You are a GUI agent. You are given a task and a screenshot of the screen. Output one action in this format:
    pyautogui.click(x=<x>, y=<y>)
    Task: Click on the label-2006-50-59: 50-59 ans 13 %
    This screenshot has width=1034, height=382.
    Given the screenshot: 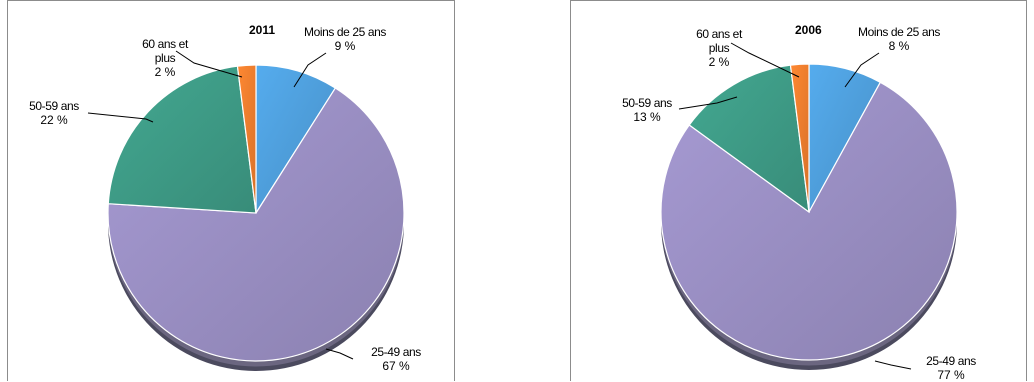 What is the action you would take?
    pyautogui.click(x=647, y=110)
    